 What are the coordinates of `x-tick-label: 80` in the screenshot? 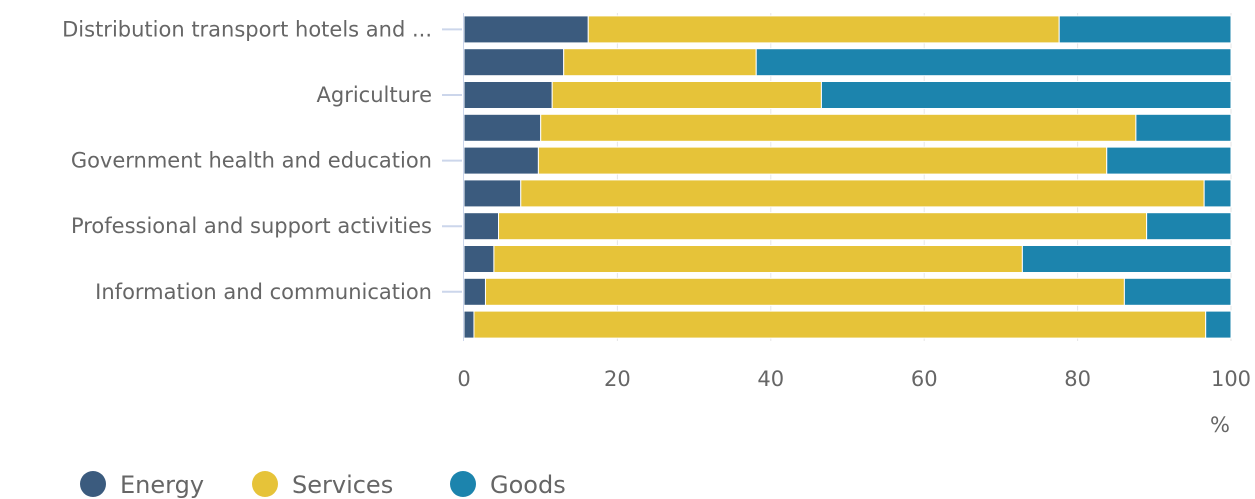 It's located at (1077, 379).